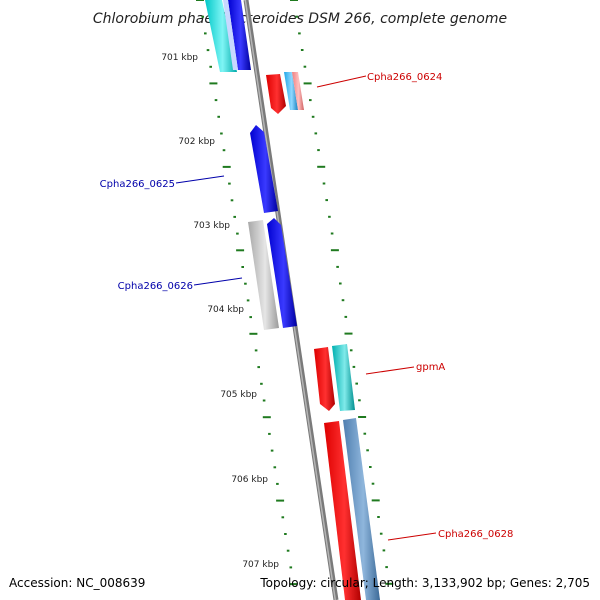  I want to click on gene-feature-cpha266-0628-red, so click(342, 510).